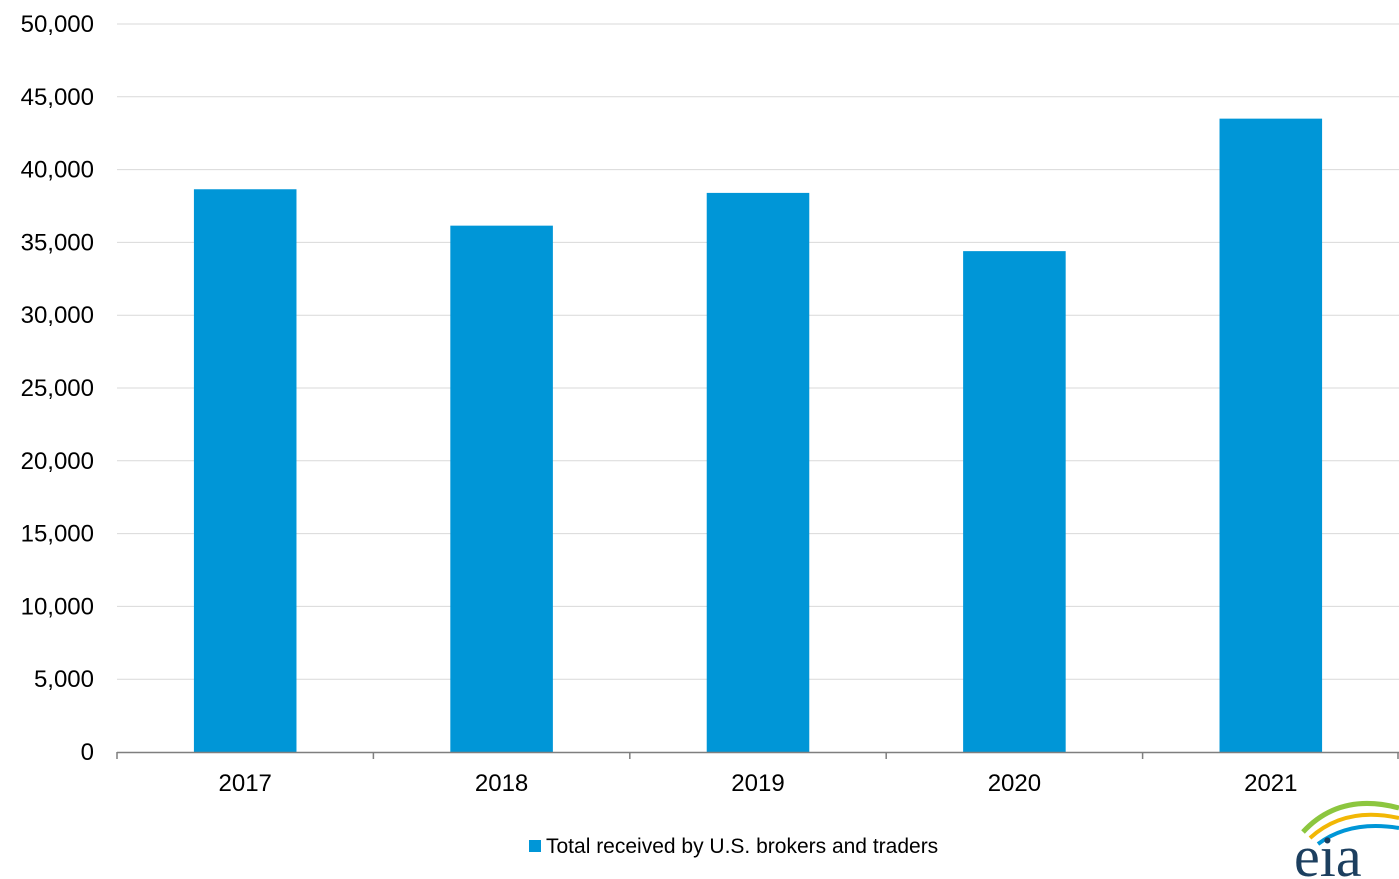  What do you see at coordinates (64, 679) in the screenshot?
I see `y-tick-label: 5,000` at bounding box center [64, 679].